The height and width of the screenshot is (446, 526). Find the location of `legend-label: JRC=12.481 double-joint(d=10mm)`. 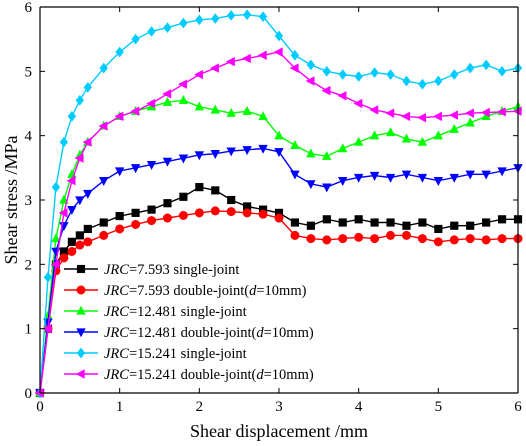

legend-label: JRC=12.481 double-joint(d=10mm) is located at coordinates (209, 333).